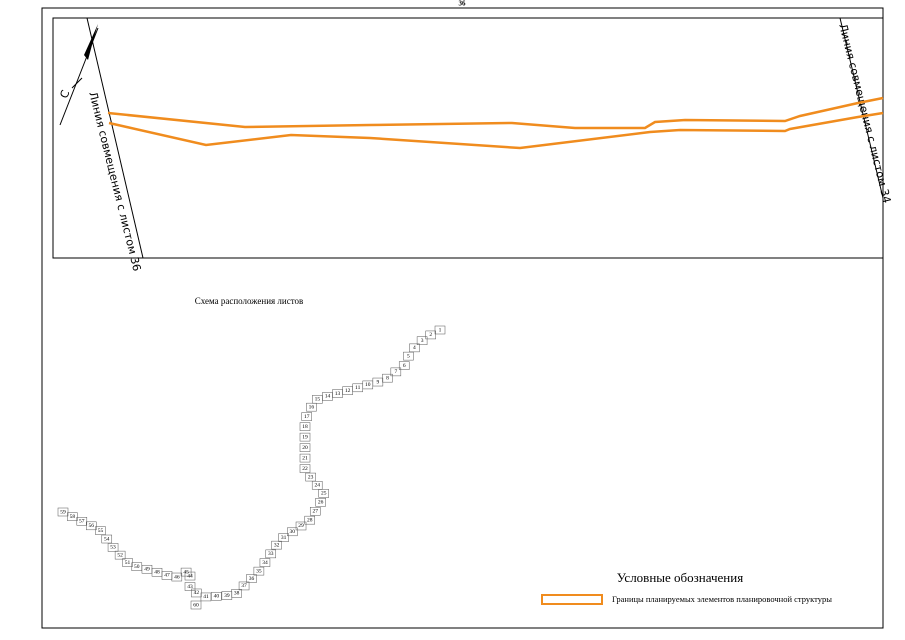  What do you see at coordinates (368, 385) in the screenshot?
I see `sheet-label: 10` at bounding box center [368, 385].